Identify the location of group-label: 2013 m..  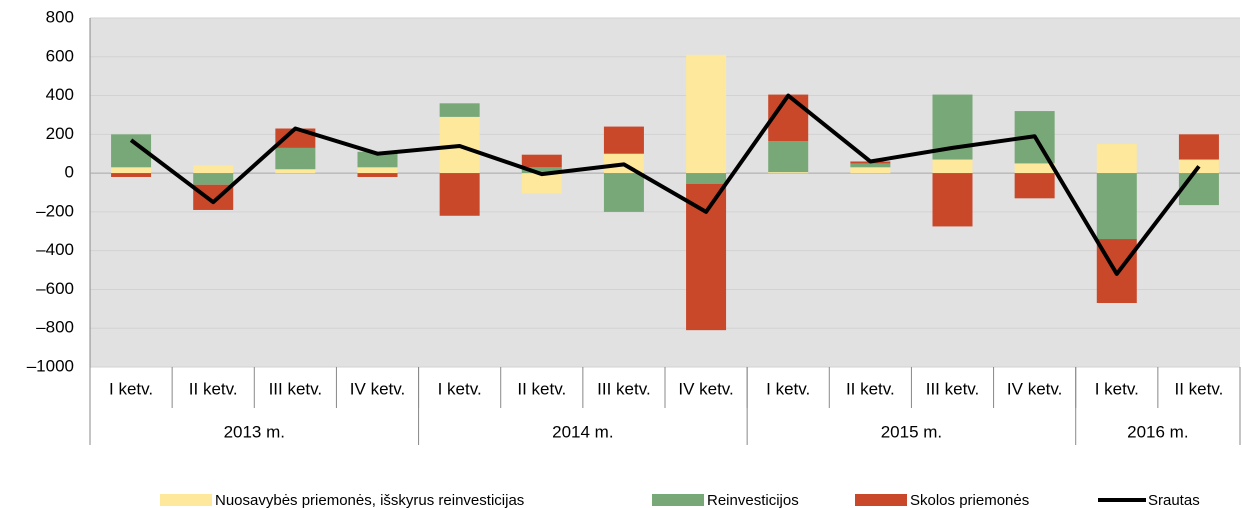
(254, 431).